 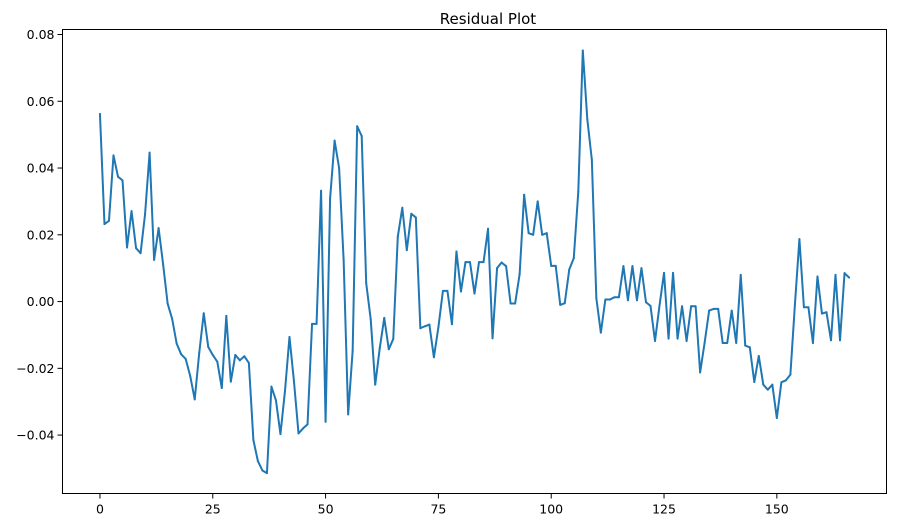 I want to click on x-tick-label: 150, so click(x=777, y=509).